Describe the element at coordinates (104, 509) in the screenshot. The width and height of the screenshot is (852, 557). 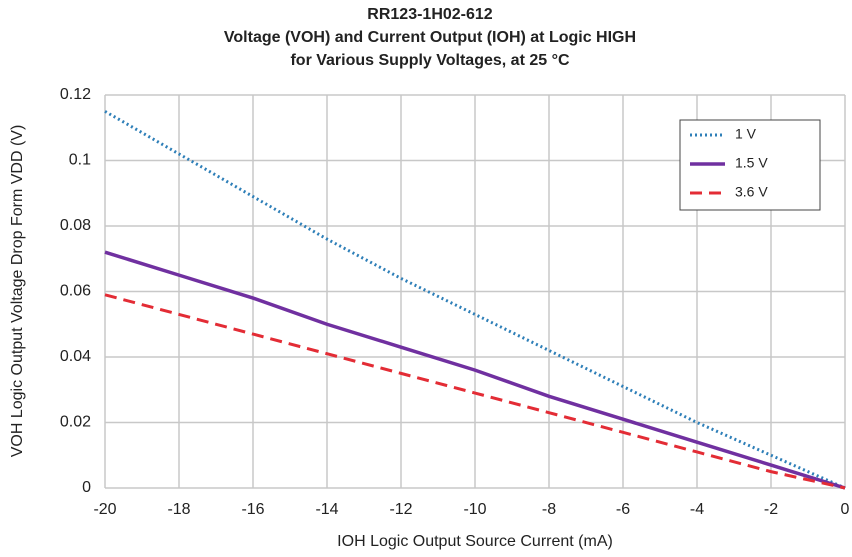
I see `x-tick-label: -20` at that location.